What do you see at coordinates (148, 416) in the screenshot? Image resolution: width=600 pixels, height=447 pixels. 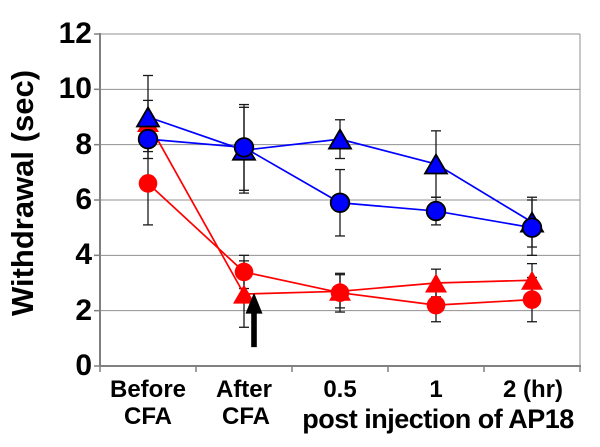 I see `x-tick-label-before-cfa-line2: CFA` at bounding box center [148, 416].